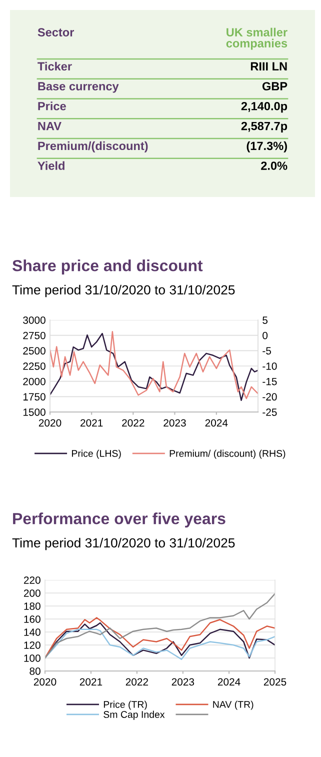 This screenshot has height=757, width=321. Describe the element at coordinates (32, 632) in the screenshot. I see `y-tick-label: 140` at that location.